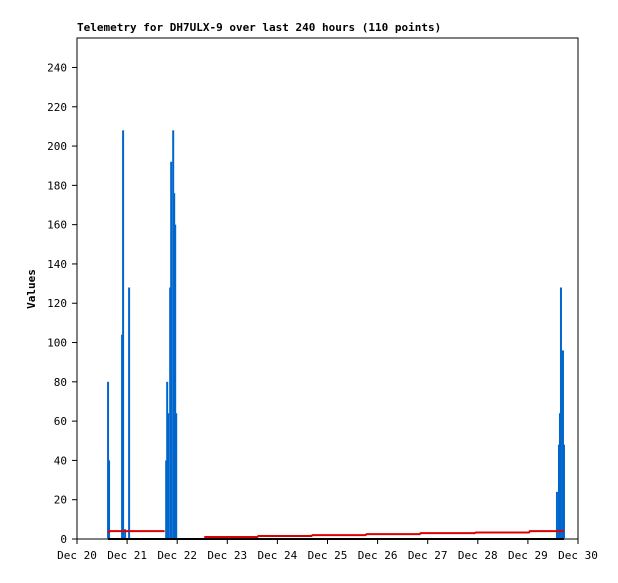 The image size is (618, 583). What do you see at coordinates (378, 555) in the screenshot?
I see `x-tick-label: Dec 26` at bounding box center [378, 555].